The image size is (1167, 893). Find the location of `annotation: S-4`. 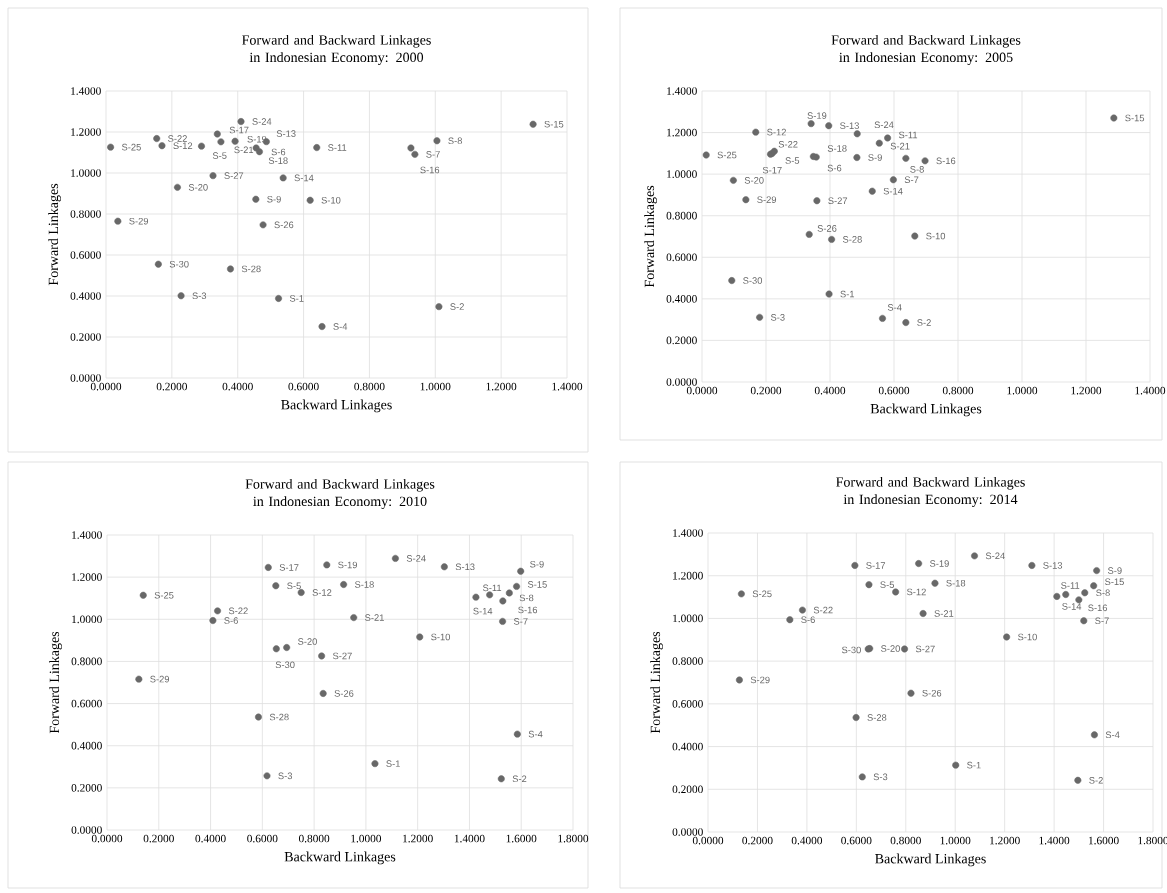

annotation: S-4 is located at coordinates (1112, 735).